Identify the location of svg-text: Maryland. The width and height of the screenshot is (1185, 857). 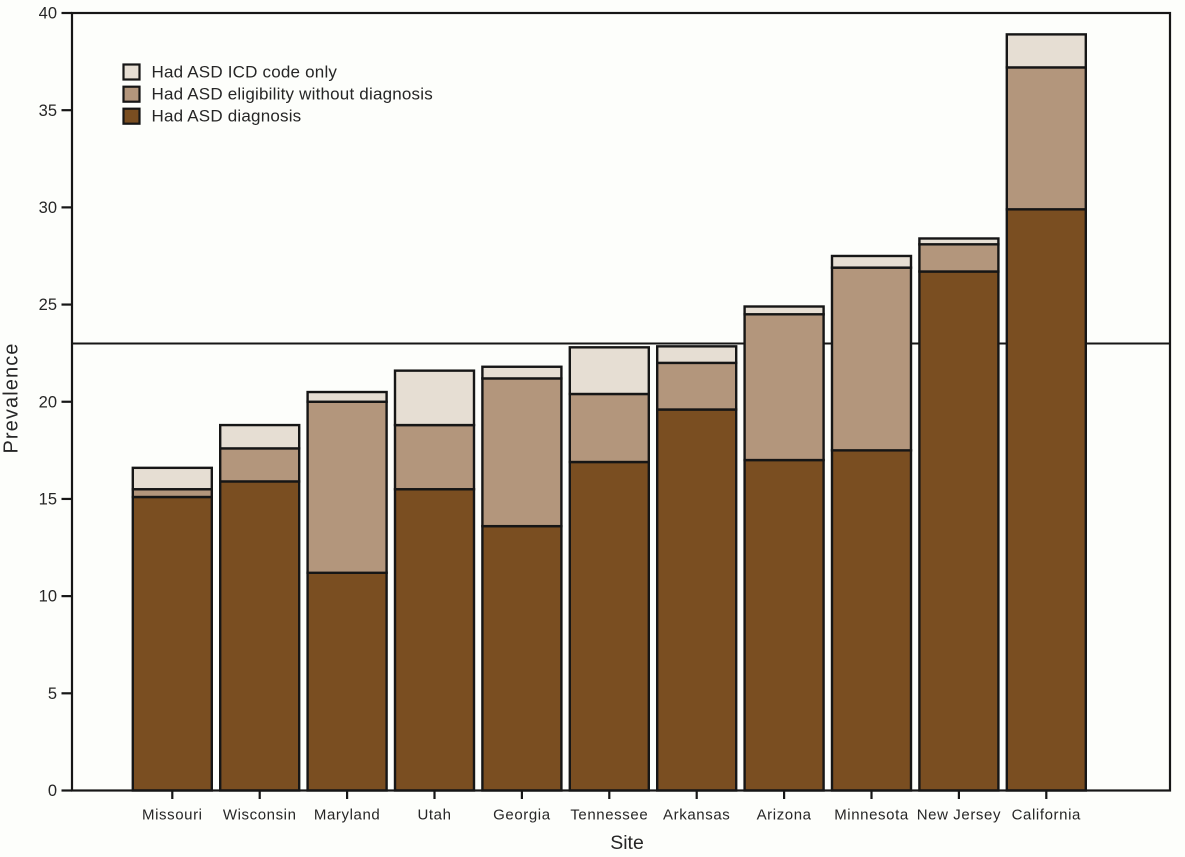
(347, 815).